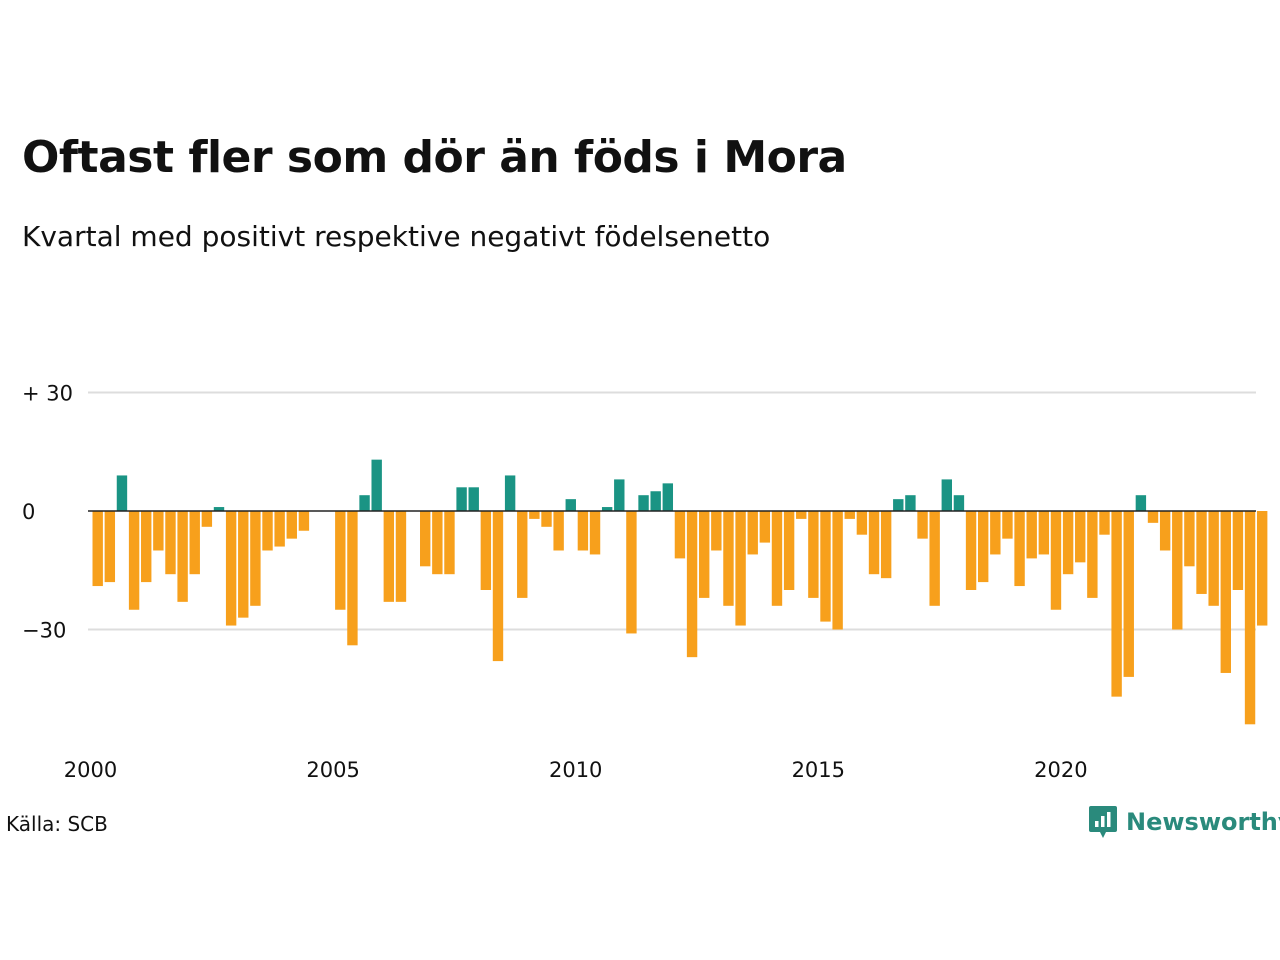 The height and width of the screenshot is (960, 1280). Describe the element at coordinates (90, 770) in the screenshot. I see `x-tick-label: 2000` at that location.